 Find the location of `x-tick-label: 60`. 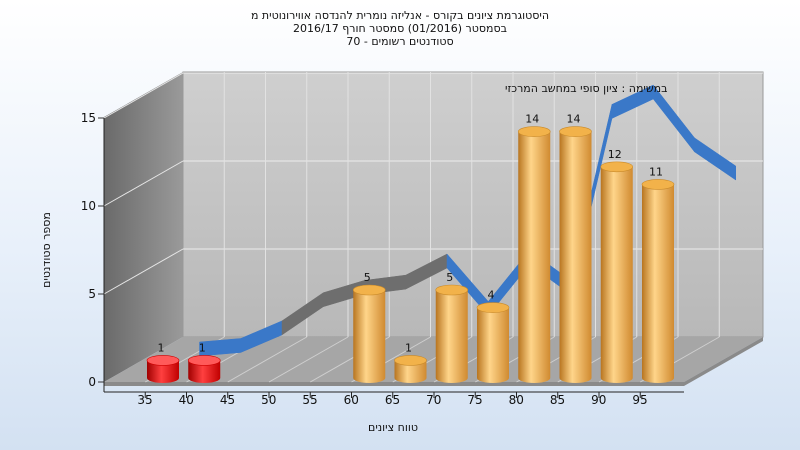

x-tick-label: 60 is located at coordinates (351, 400).